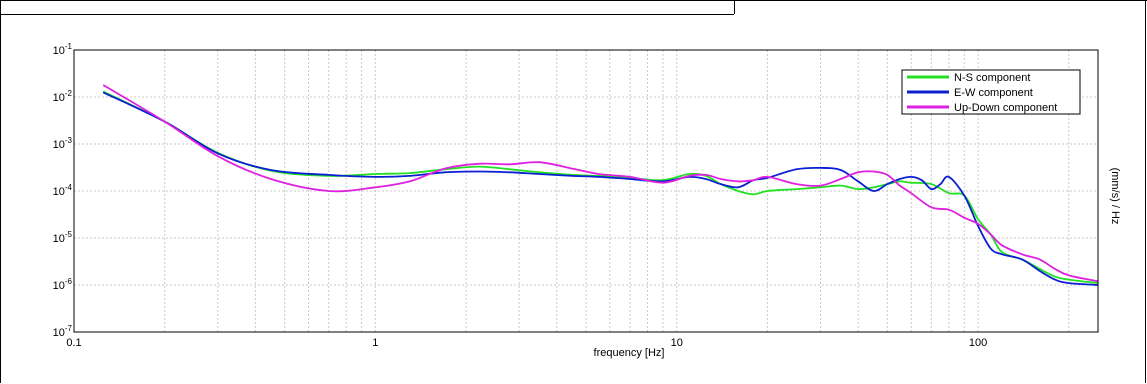  Describe the element at coordinates (367, 14) in the screenshot. I see `top-panel-bottom-border` at that location.